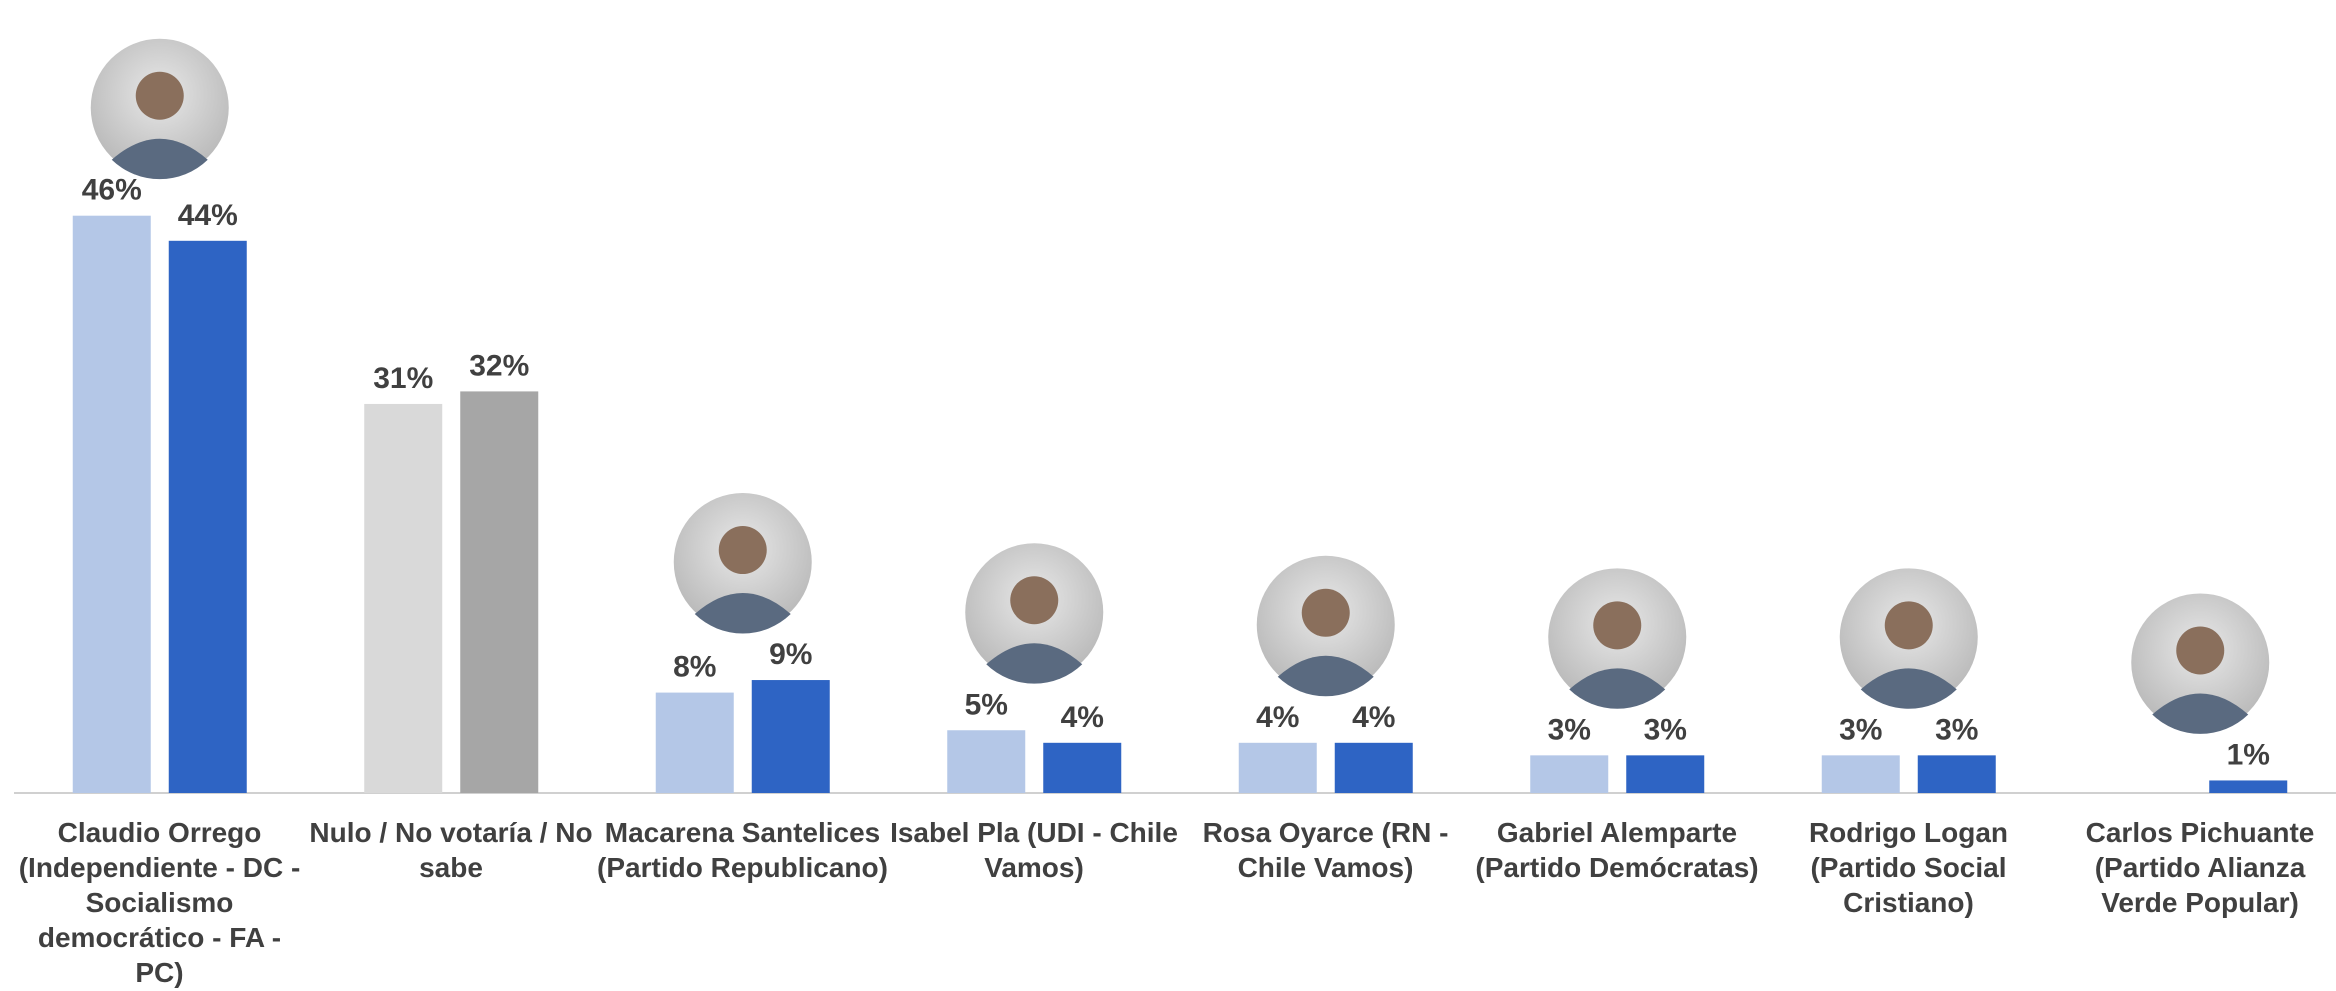 This screenshot has width=2336, height=991. What do you see at coordinates (499, 365) in the screenshot?
I see `value-label: 32%` at bounding box center [499, 365].